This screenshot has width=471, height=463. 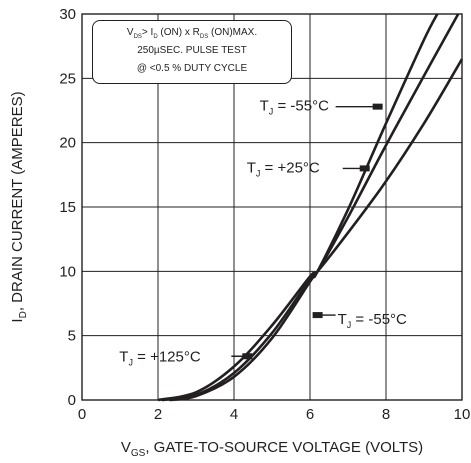 I want to click on curve-label-upper-m55: TJ = -55°C, so click(x=321, y=107).